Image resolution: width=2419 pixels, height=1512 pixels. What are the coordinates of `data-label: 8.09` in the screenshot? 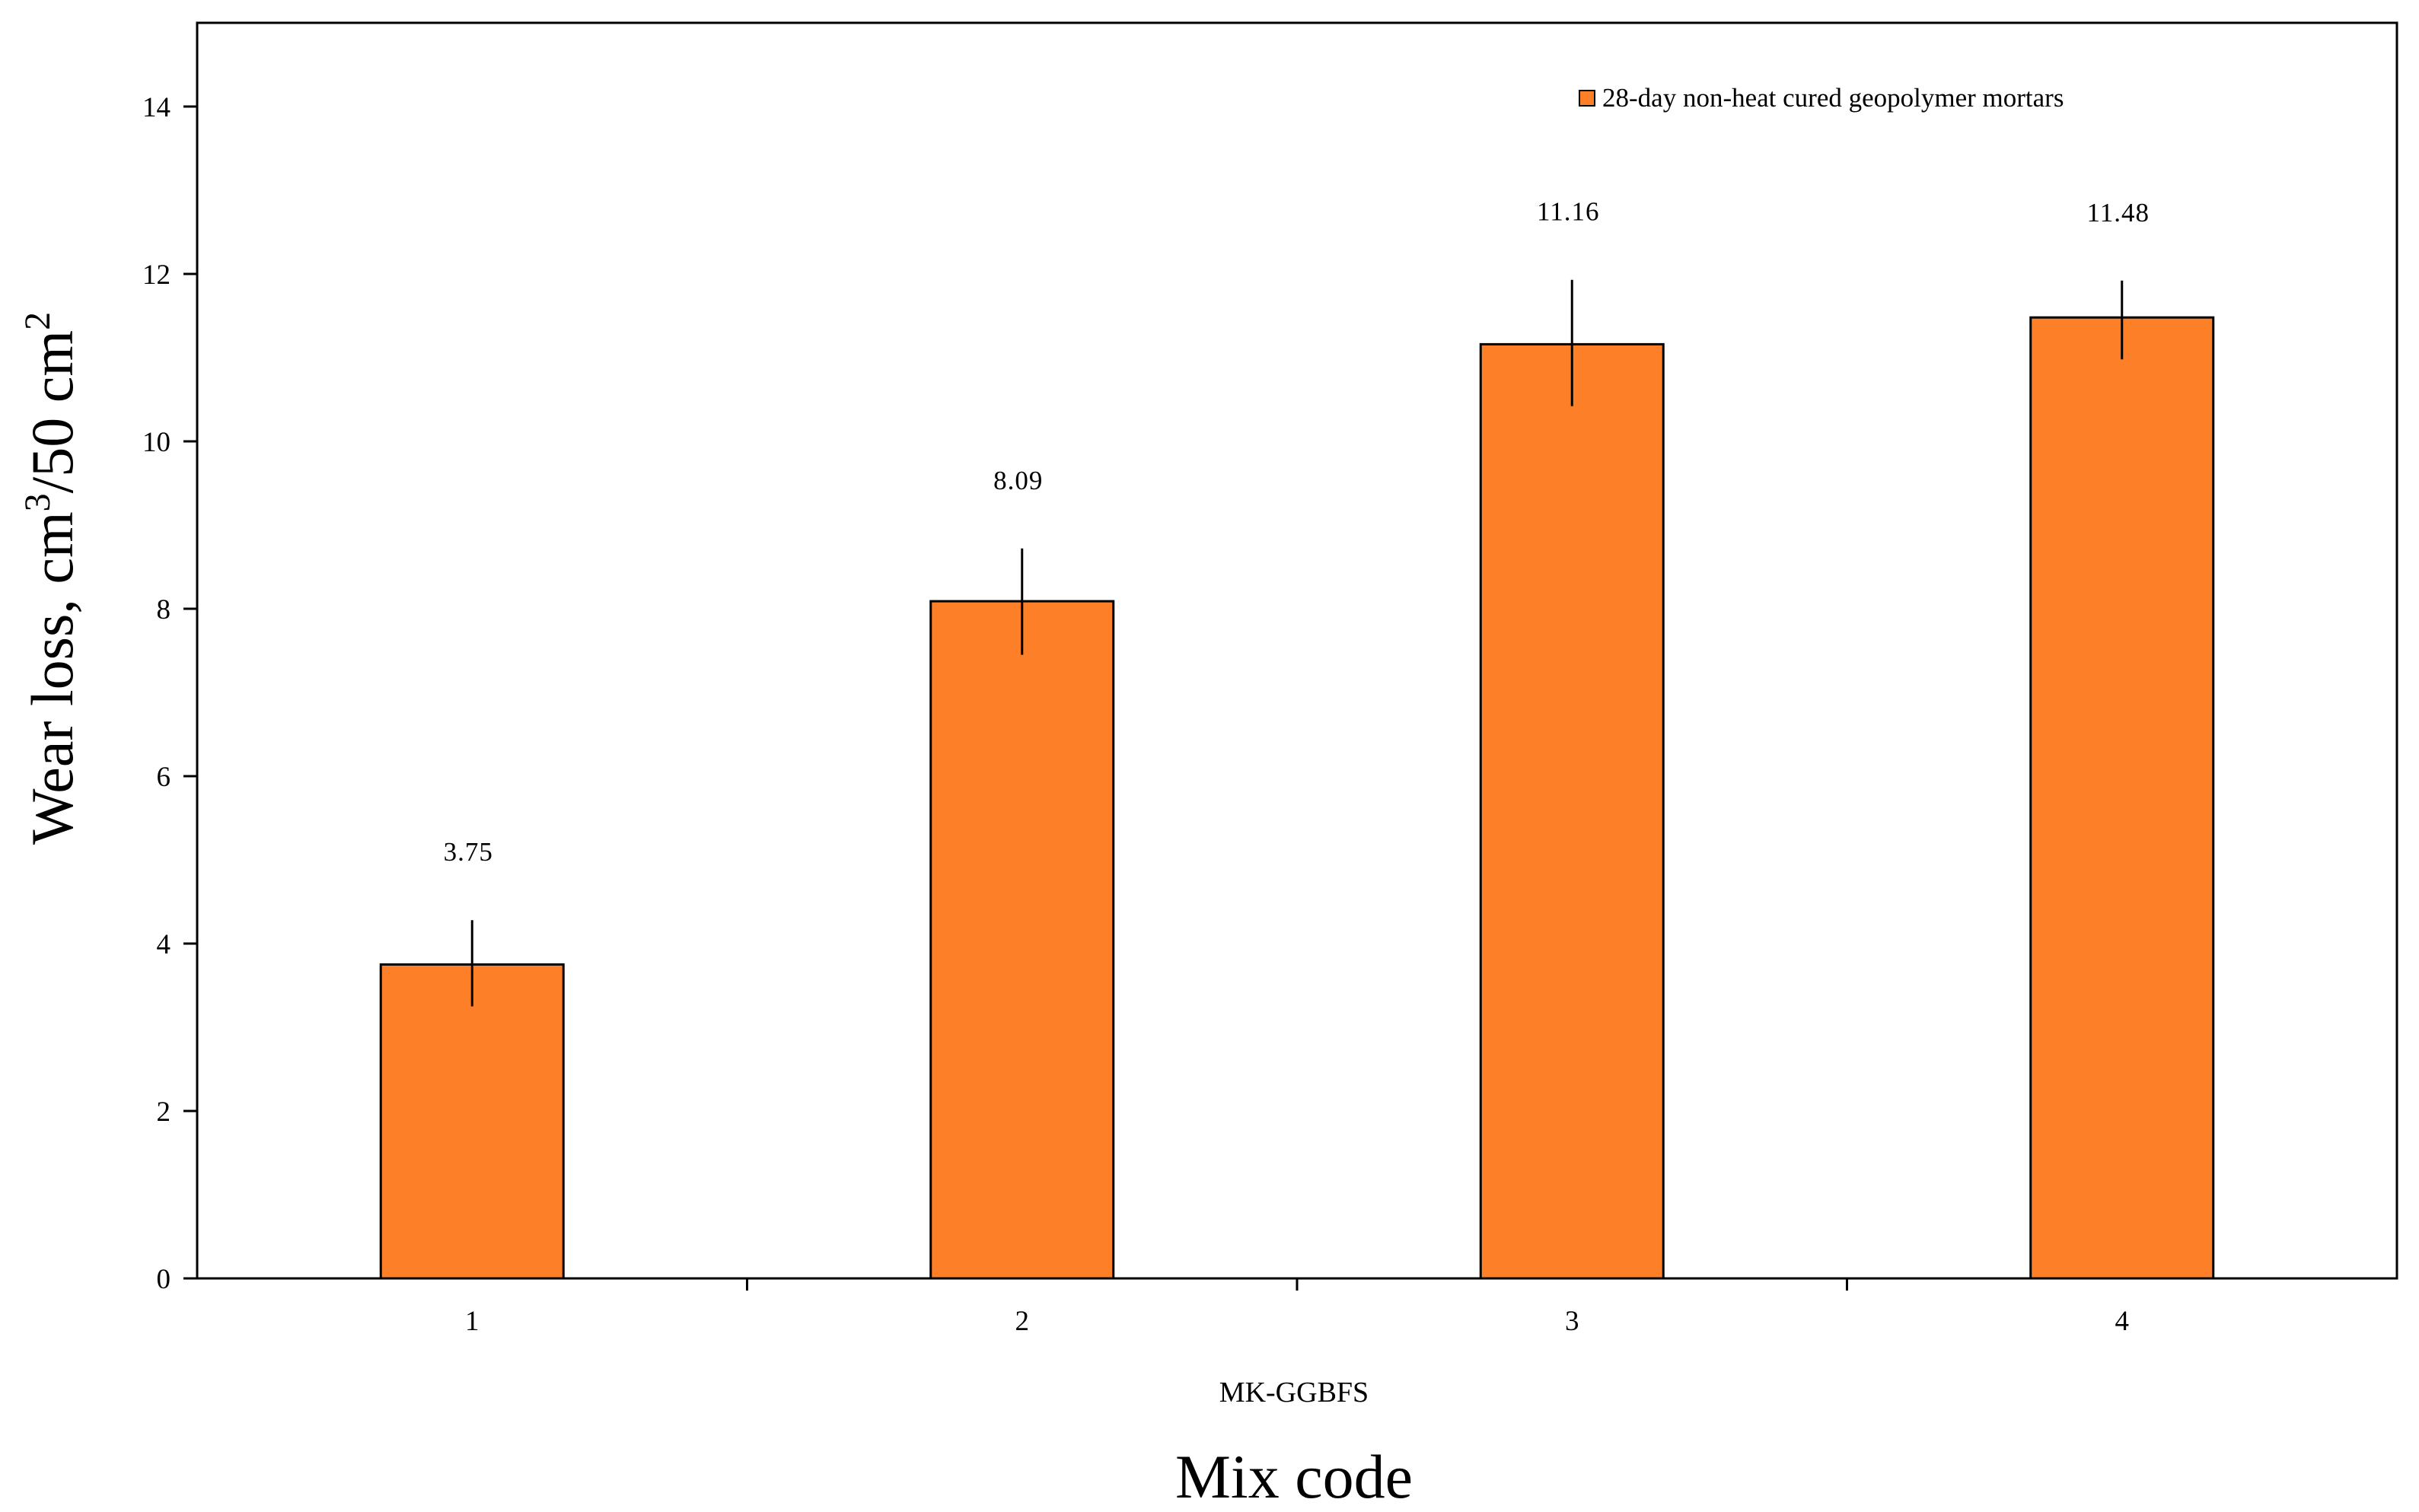 It's located at (1018, 480).